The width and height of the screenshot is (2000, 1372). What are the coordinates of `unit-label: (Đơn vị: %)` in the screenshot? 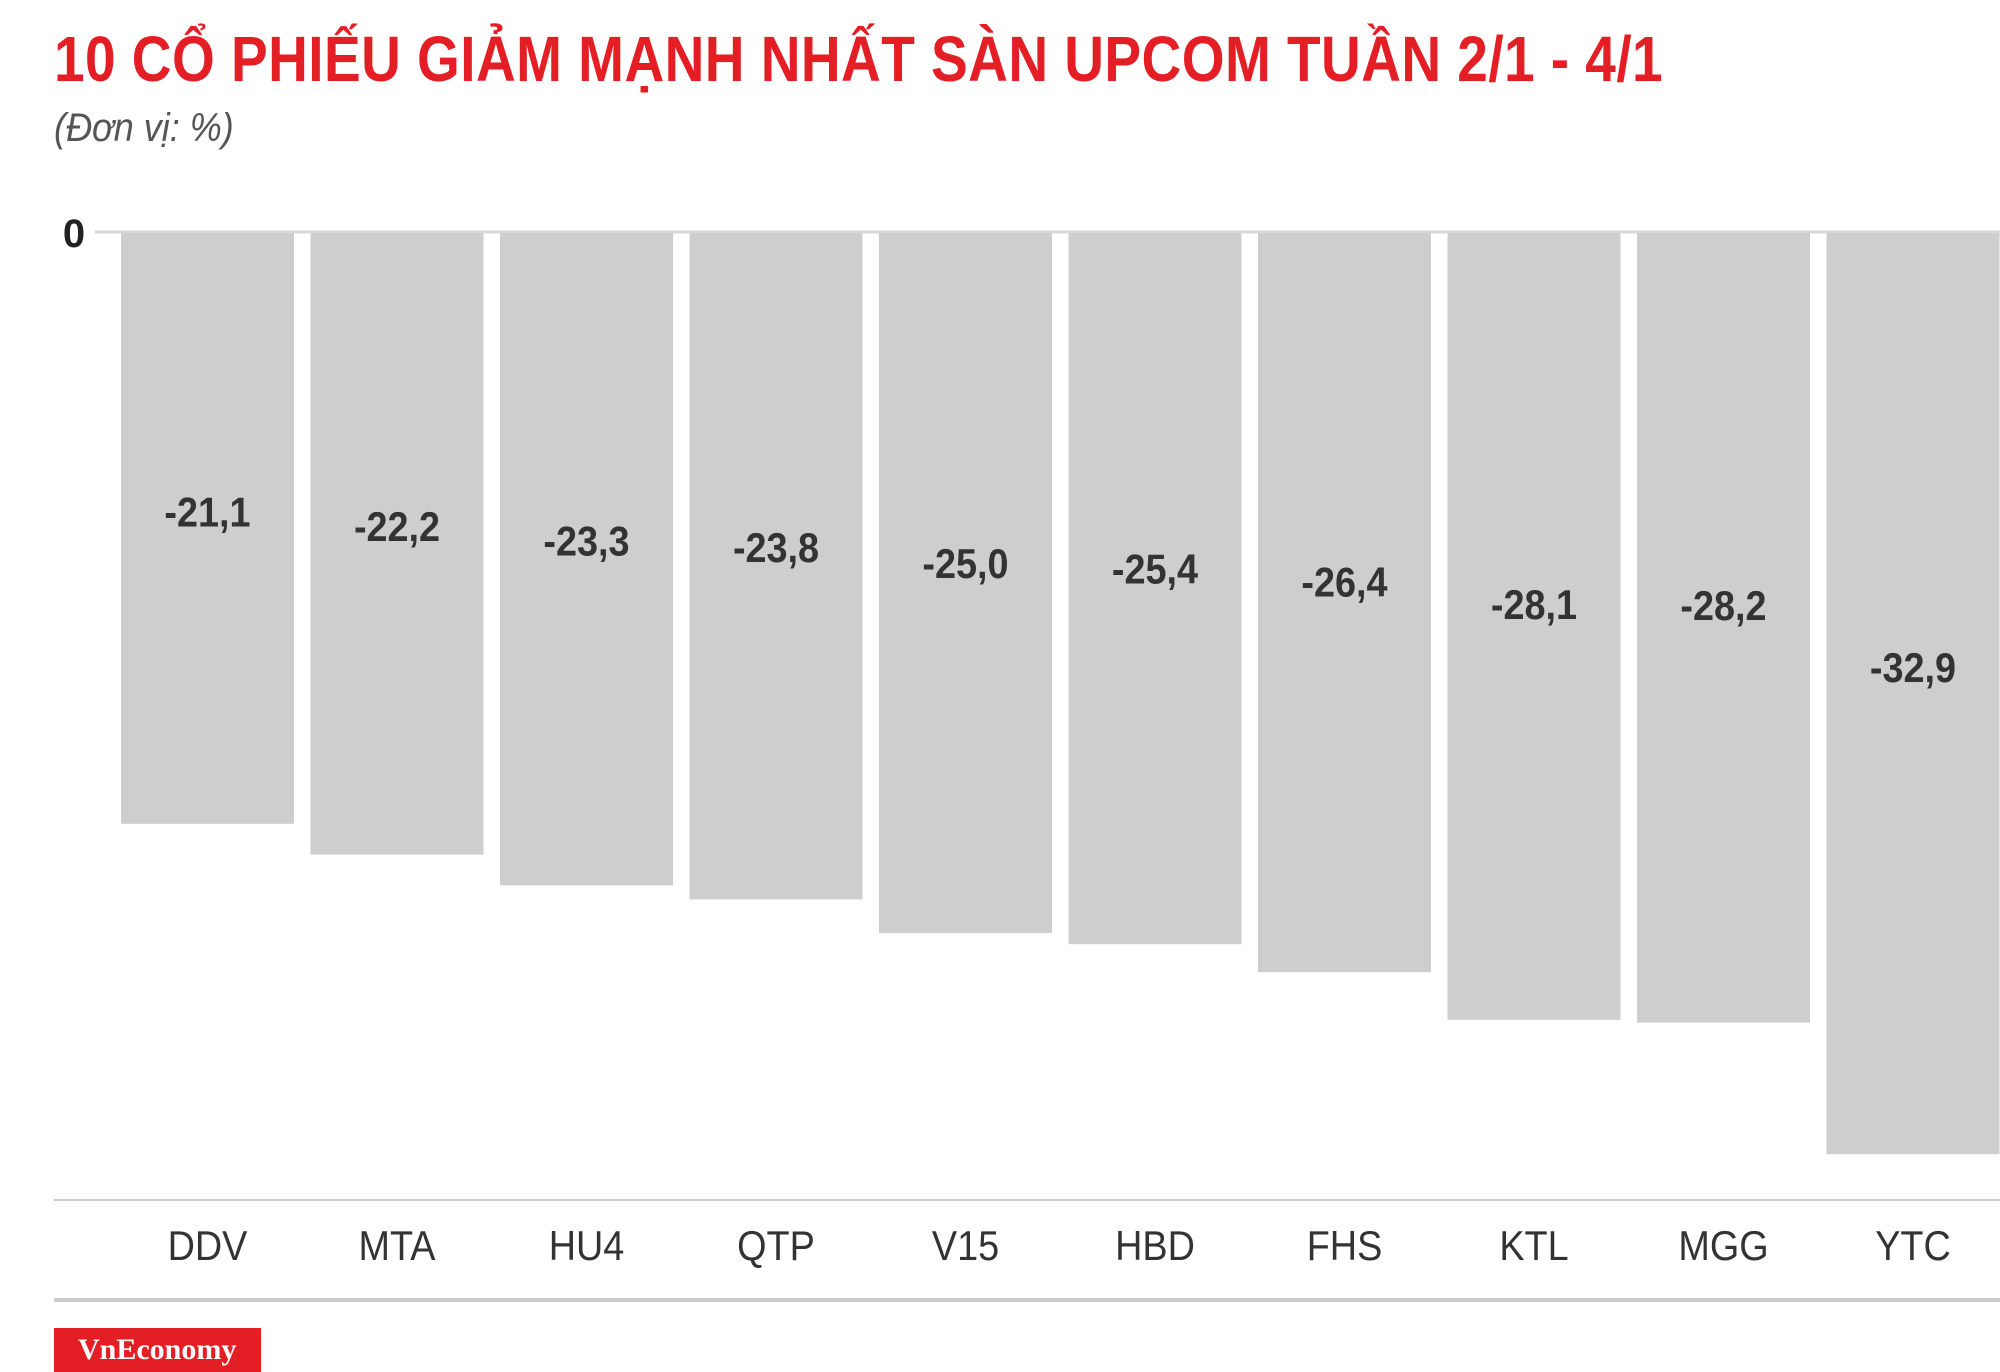 It's located at (144, 128).